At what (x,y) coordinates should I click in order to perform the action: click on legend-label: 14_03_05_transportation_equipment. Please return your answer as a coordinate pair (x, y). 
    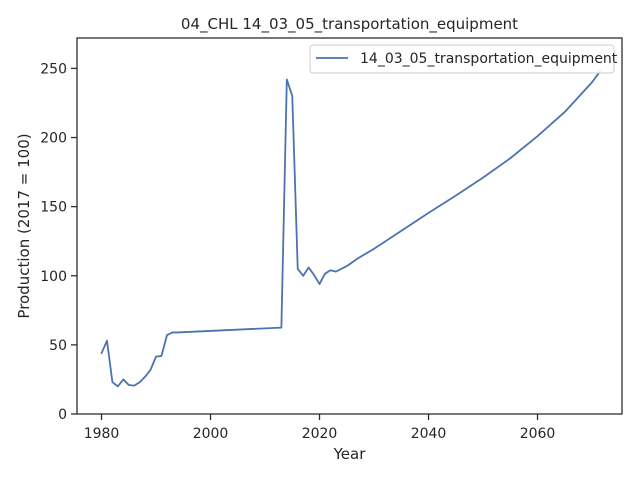
    Looking at the image, I should click on (489, 59).